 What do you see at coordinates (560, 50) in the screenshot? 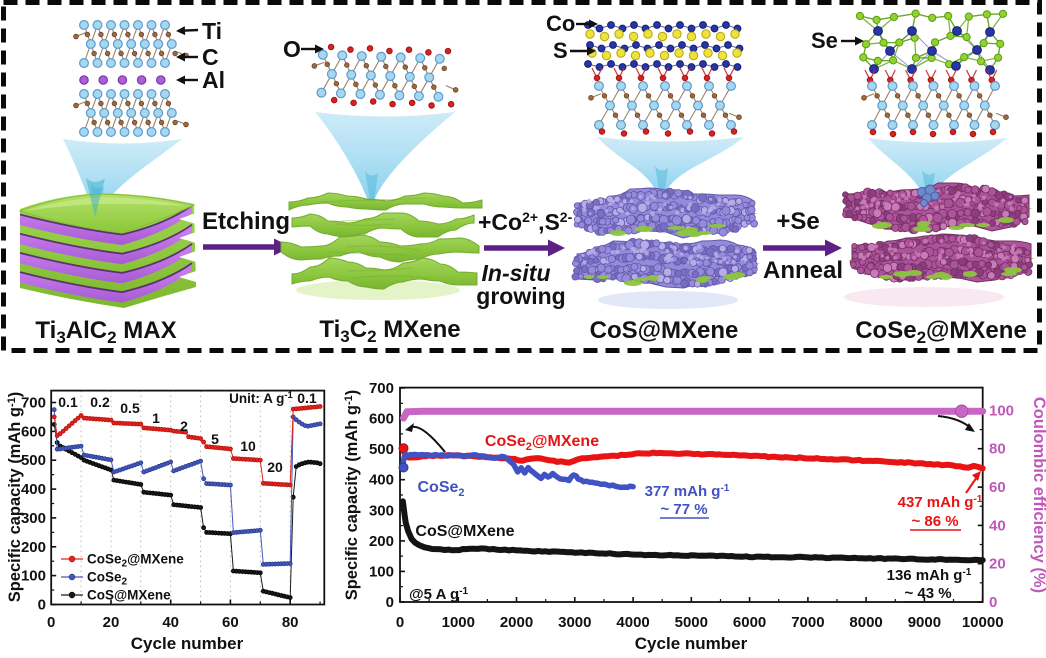
I see `svg-text: S` at bounding box center [560, 50].